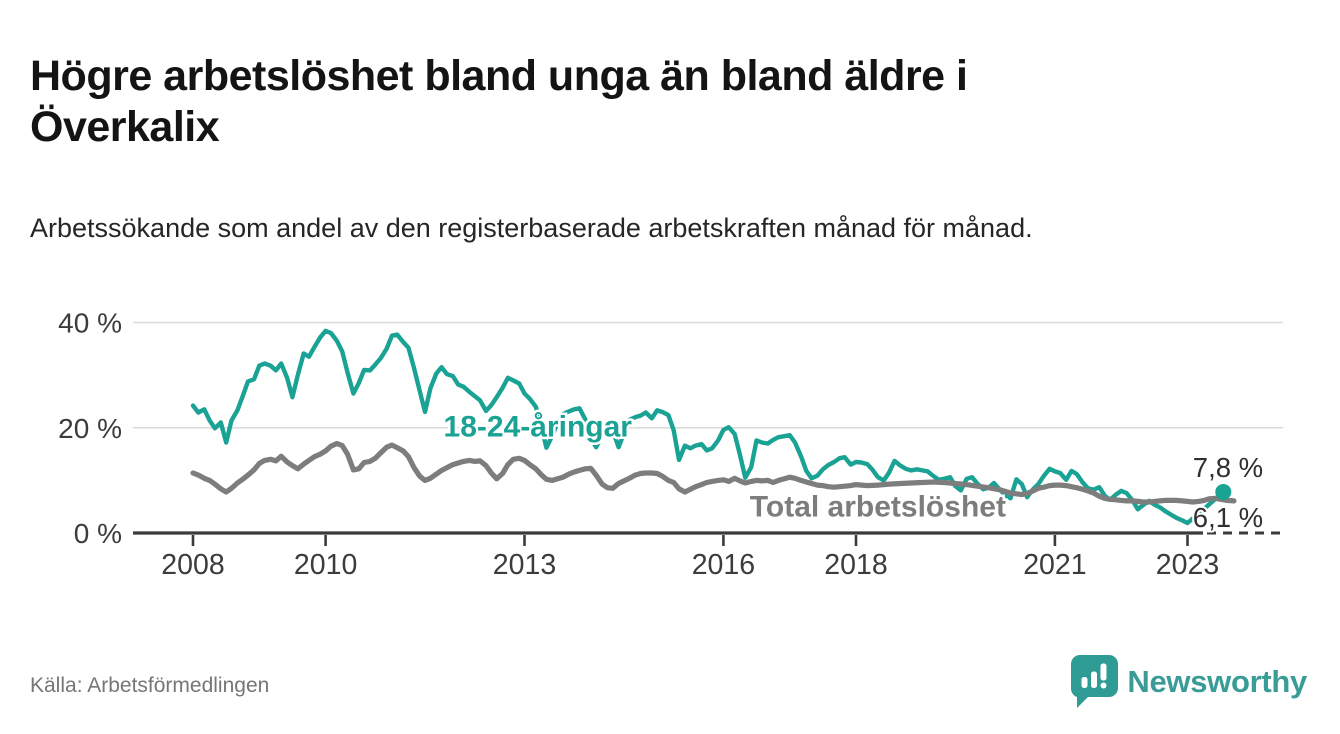 The width and height of the screenshot is (1340, 734). Describe the element at coordinates (878, 507) in the screenshot. I see `series-label-total: Total arbetslöshet` at that location.